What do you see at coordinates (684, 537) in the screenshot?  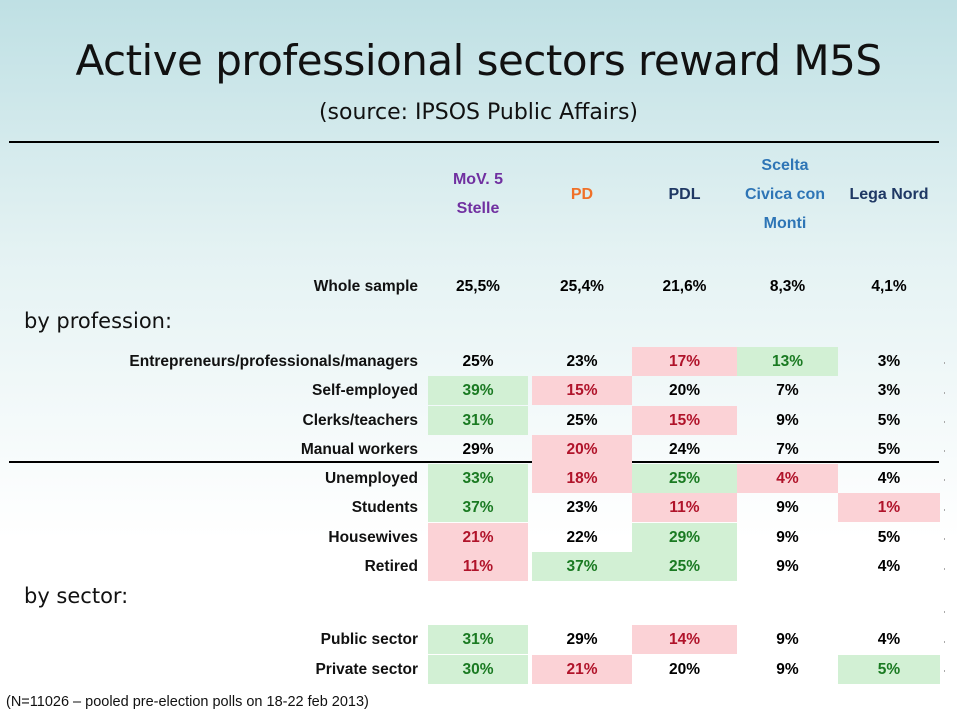 I see `cell-housewives-pdl: 29%` at bounding box center [684, 537].